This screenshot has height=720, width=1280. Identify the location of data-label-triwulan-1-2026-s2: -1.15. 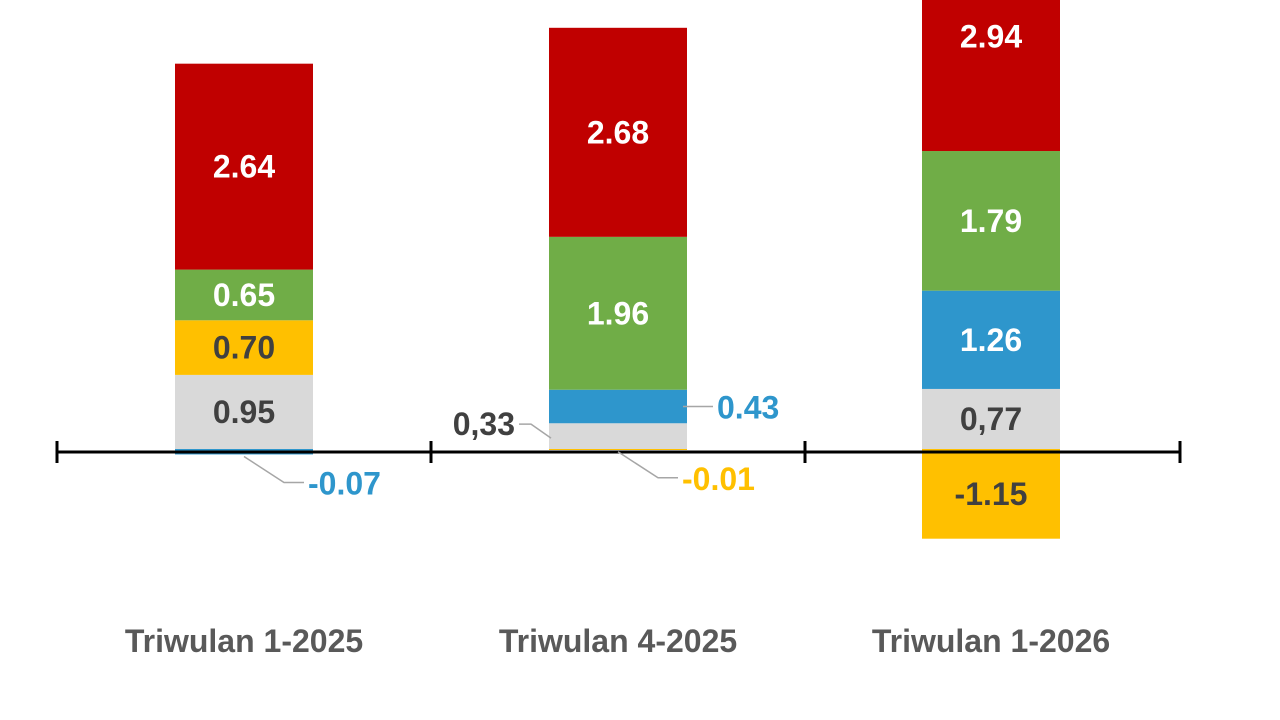
(991, 494).